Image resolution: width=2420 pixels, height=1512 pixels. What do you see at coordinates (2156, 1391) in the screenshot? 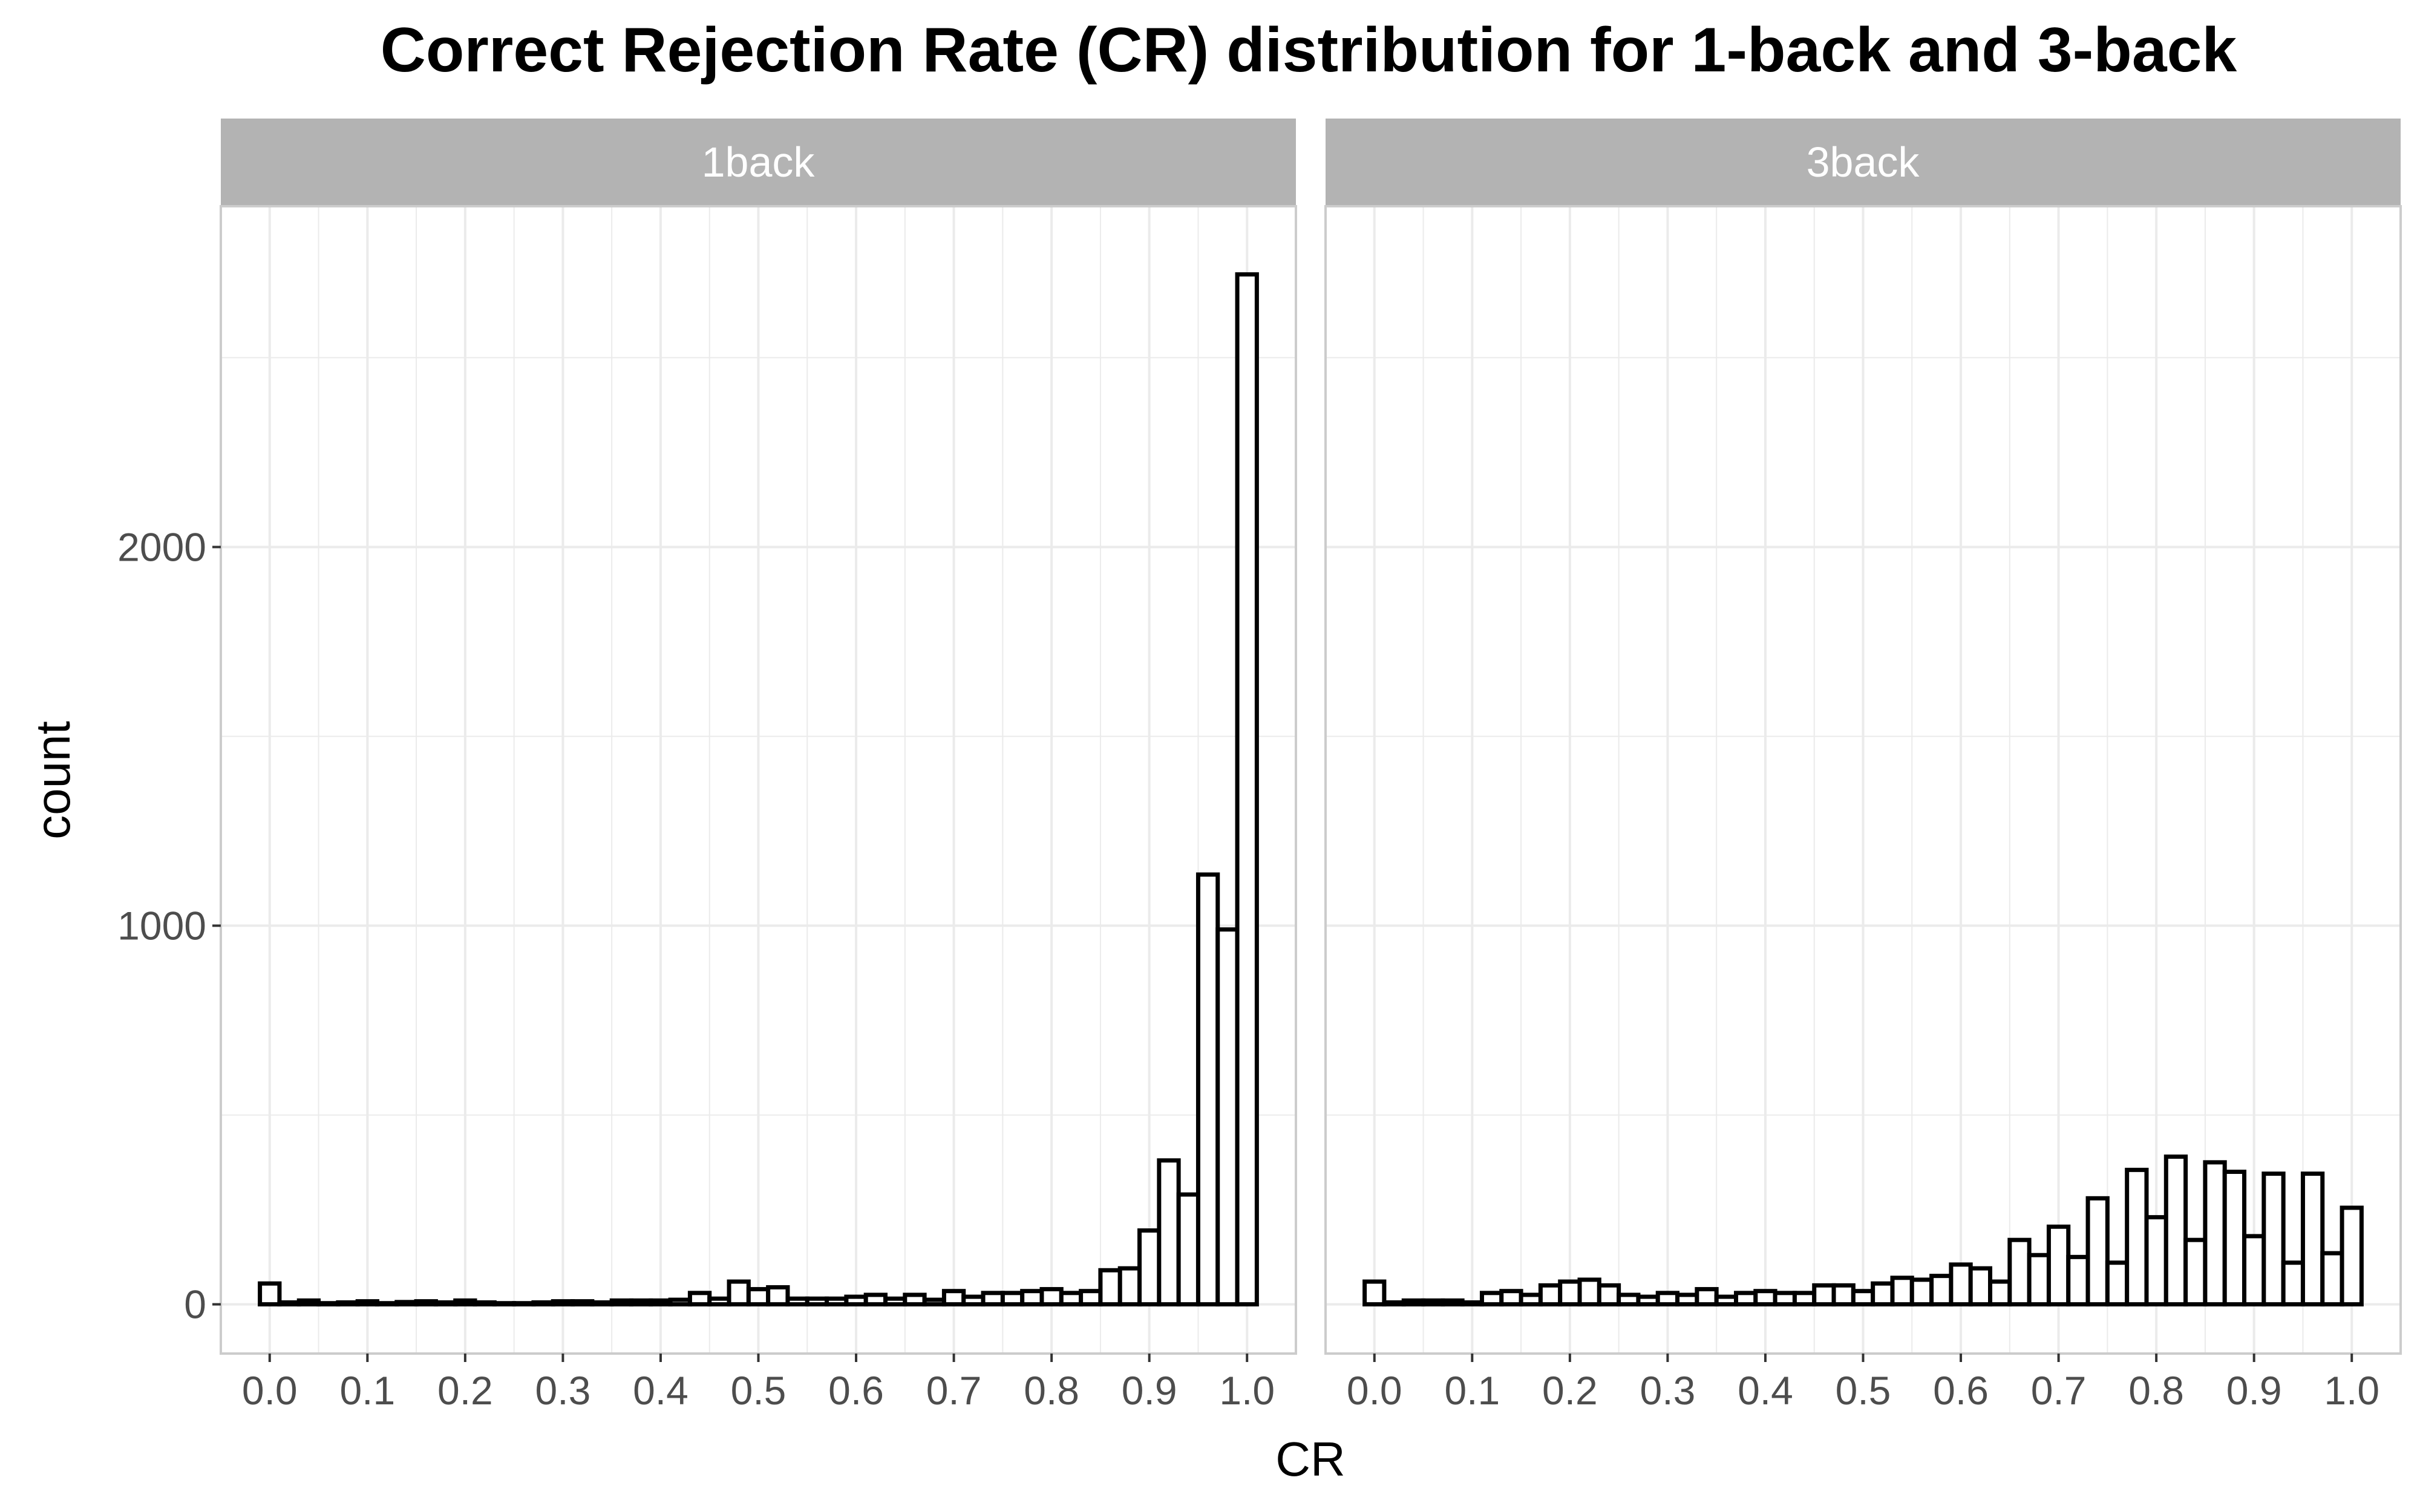
I see `x-tick-label: 0.8` at bounding box center [2156, 1391].